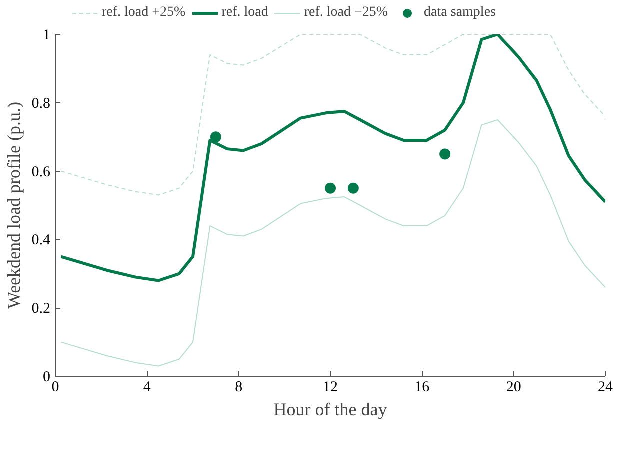  I want to click on x-tick-label: 20, so click(514, 388).